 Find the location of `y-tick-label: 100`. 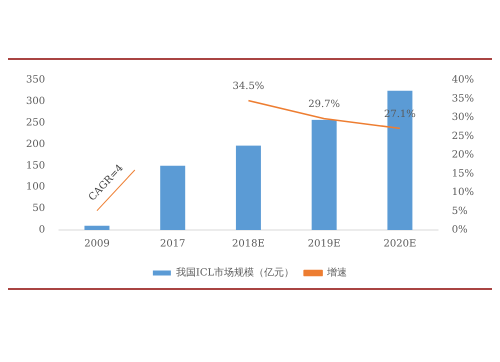

y-tick-label: 100 is located at coordinates (36, 187).